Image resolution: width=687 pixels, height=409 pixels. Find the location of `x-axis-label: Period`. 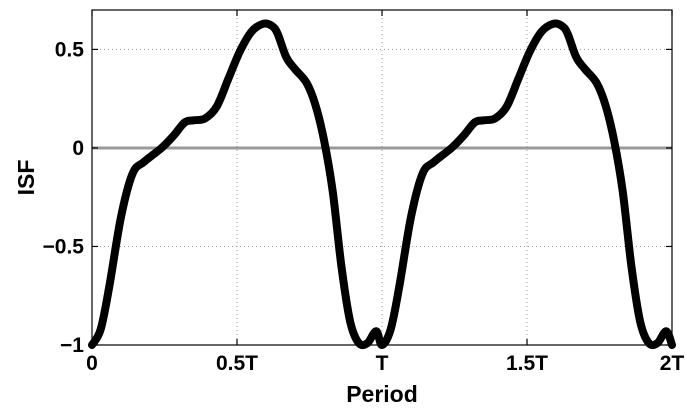

x-axis-label: Period is located at coordinates (382, 394).